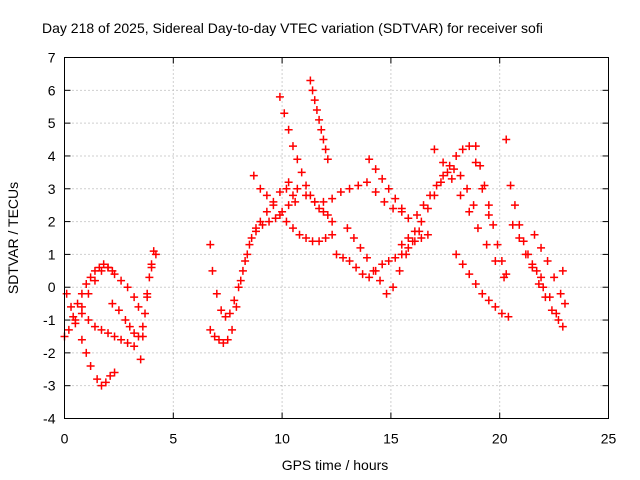 This screenshot has width=640, height=480. What do you see at coordinates (52, 189) in the screenshot?
I see `y-tick-label: 3` at bounding box center [52, 189].